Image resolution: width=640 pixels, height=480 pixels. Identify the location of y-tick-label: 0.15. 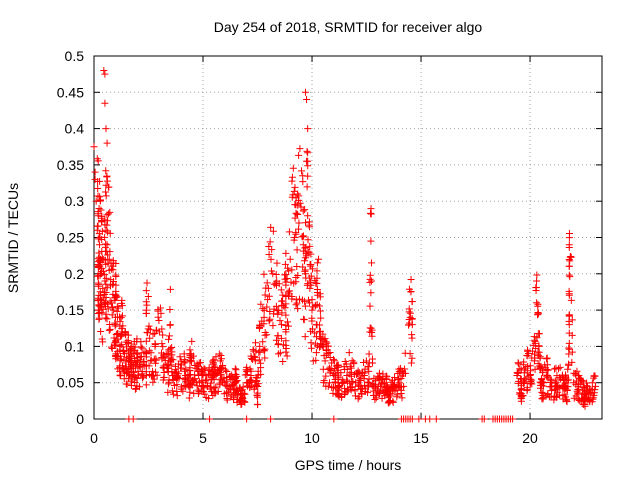
(70, 310).